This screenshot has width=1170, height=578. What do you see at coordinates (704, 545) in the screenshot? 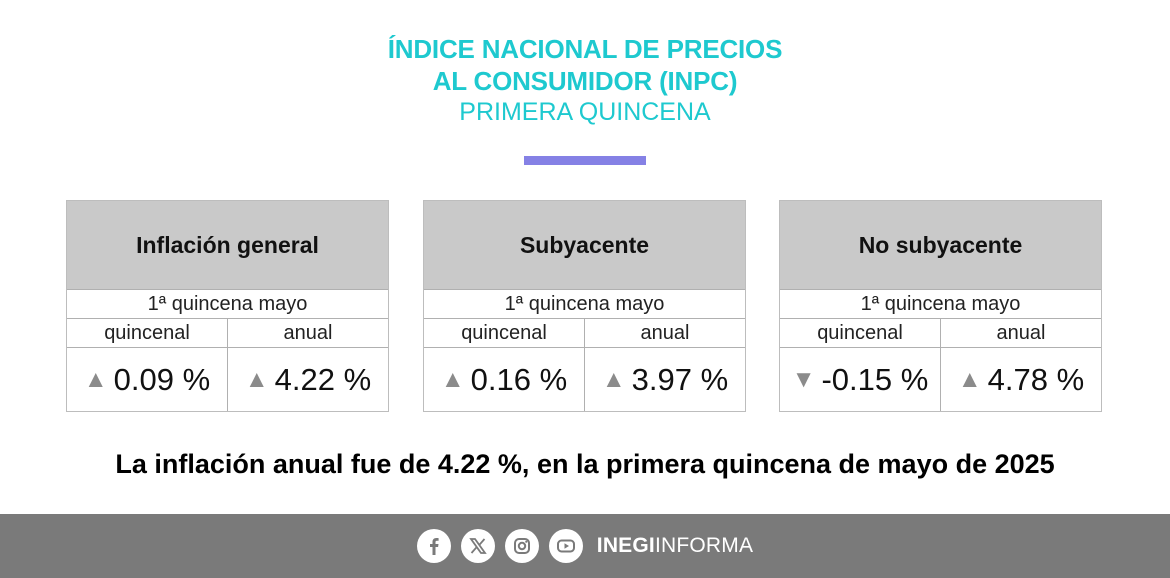
I see `brand-light: INFORMA` at bounding box center [704, 545].